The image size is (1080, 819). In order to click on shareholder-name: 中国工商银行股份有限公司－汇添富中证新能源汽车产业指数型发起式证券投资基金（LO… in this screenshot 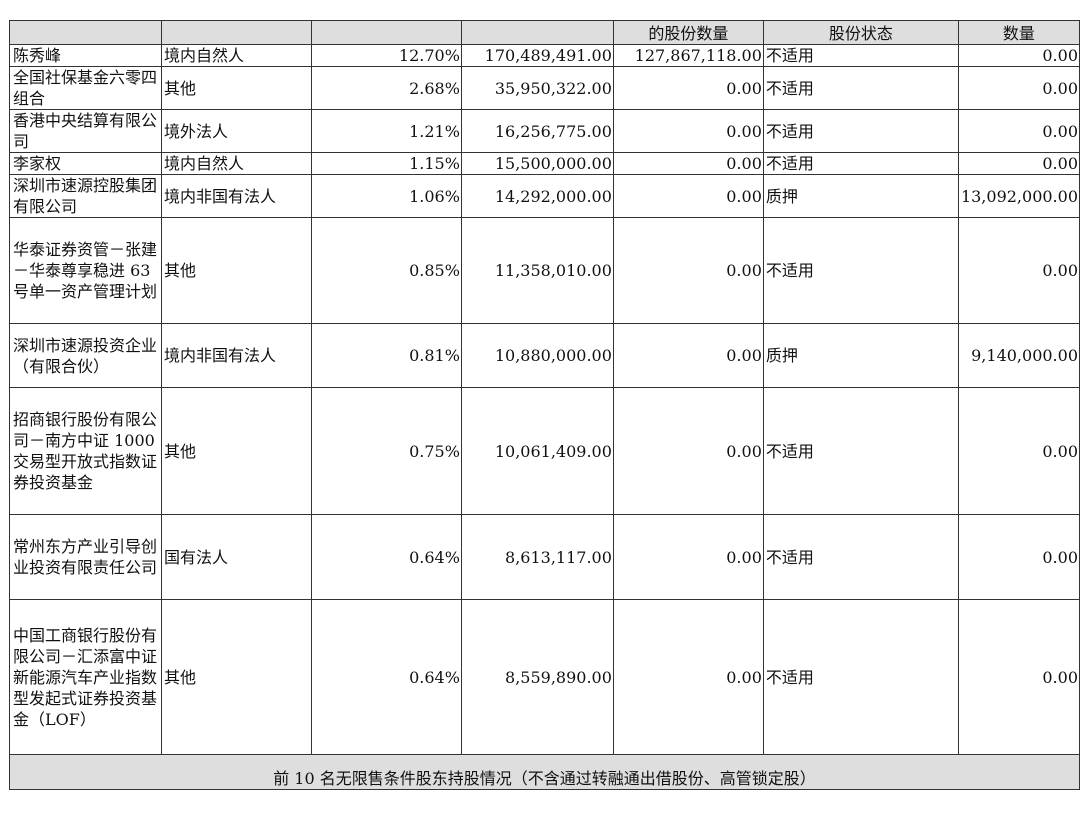, I will do `click(85, 677)`.